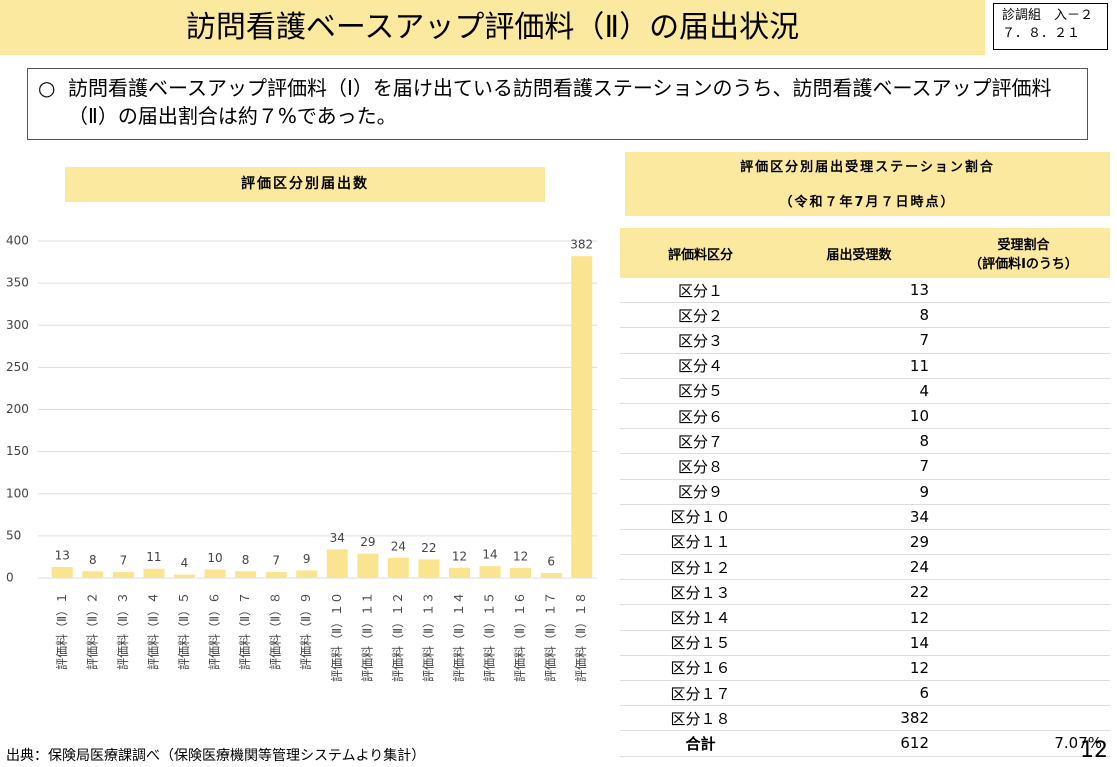 The image size is (1117, 767). I want to click on column-header: 評価料区分, so click(700, 253).